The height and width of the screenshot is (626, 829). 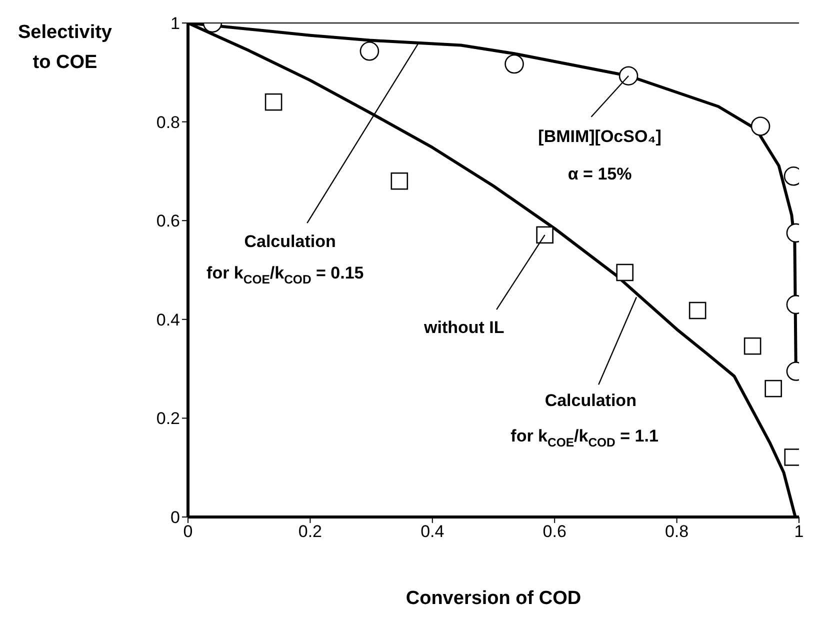 What do you see at coordinates (310, 532) in the screenshot?
I see `x-tick-label: 0.2` at bounding box center [310, 532].